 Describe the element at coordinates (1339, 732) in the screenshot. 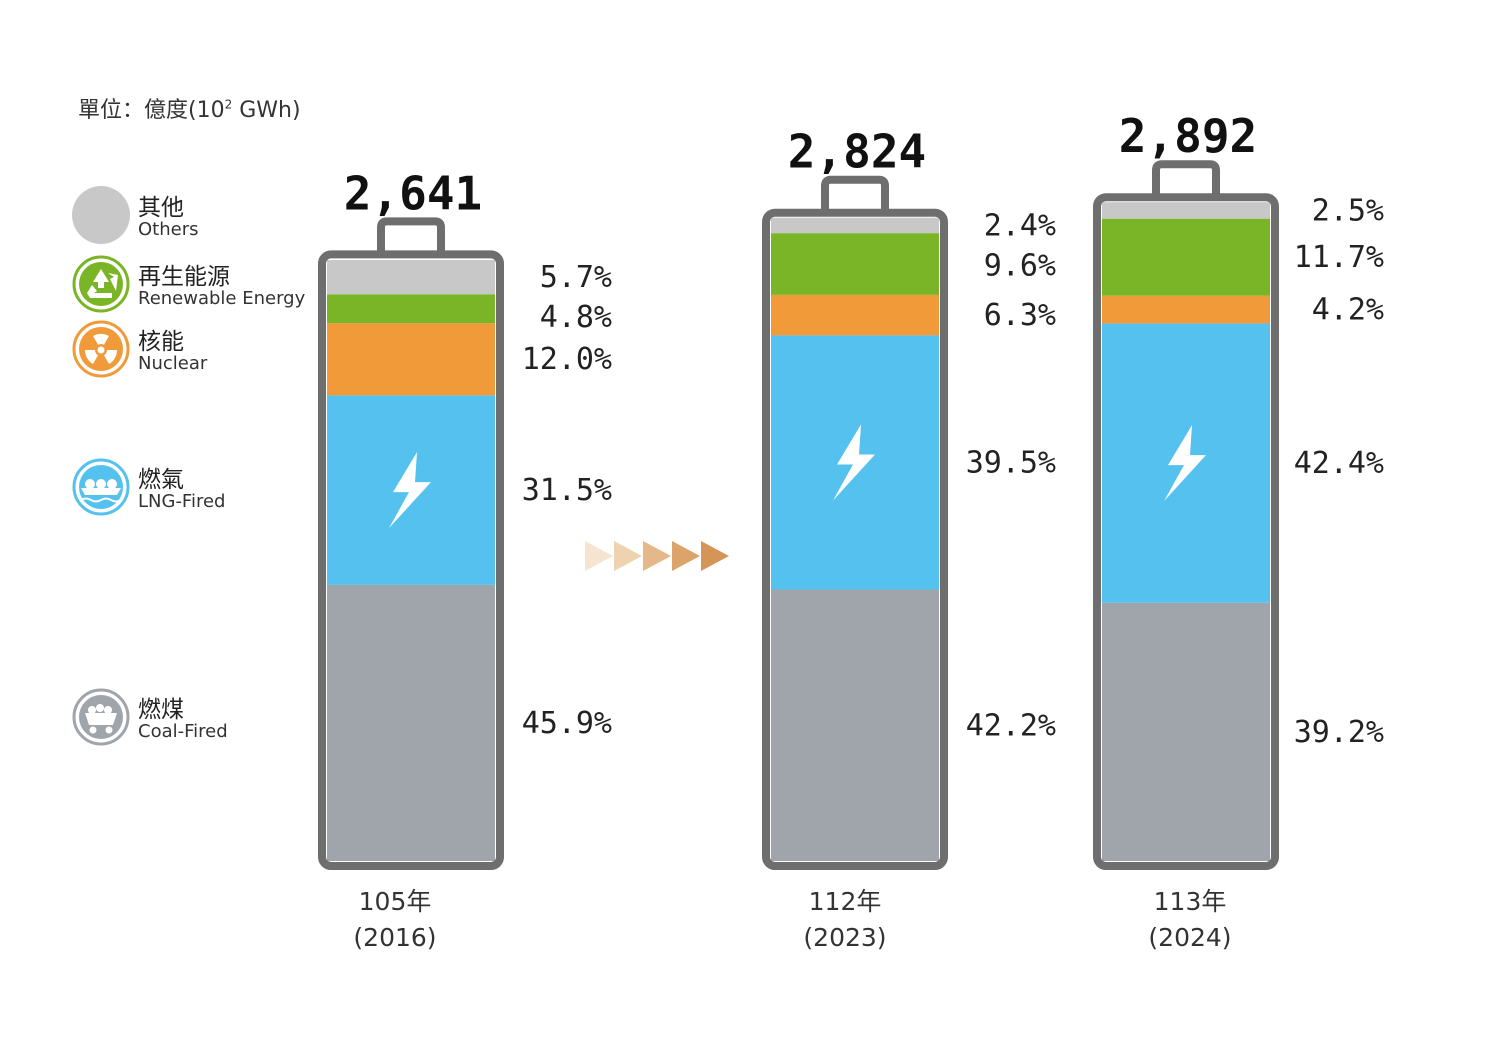

I see `pct-label-coal: 39.2%` at that location.